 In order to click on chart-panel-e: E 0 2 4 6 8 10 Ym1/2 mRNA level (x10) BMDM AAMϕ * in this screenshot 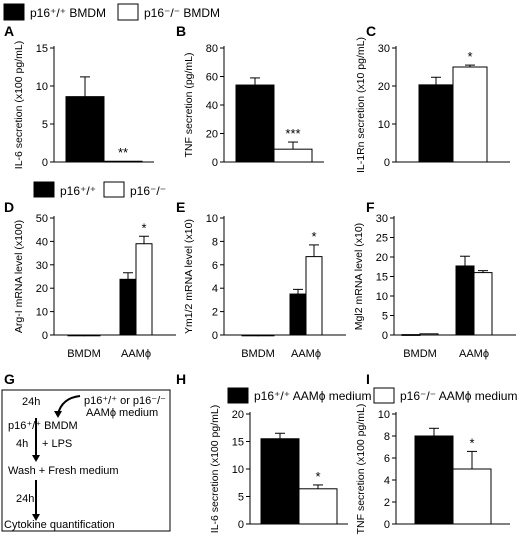, I will do `click(261, 279)`.